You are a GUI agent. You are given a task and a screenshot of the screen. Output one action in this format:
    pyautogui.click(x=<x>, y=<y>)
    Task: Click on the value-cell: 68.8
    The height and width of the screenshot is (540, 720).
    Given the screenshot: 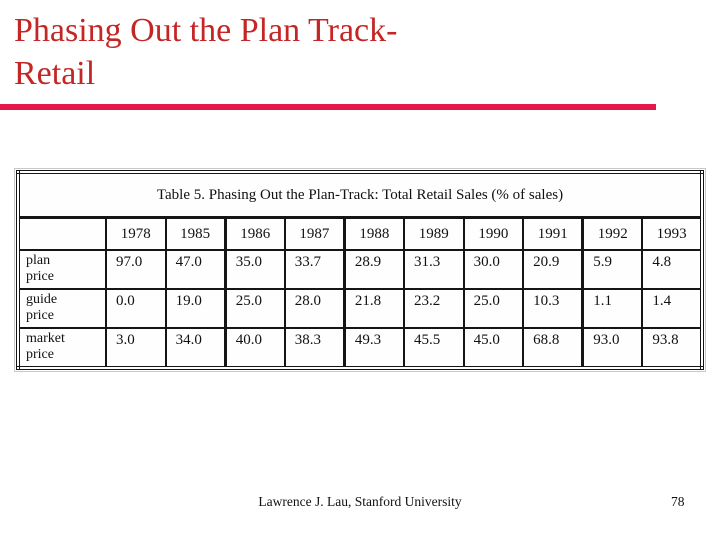 What is the action you would take?
    pyautogui.click(x=553, y=348)
    